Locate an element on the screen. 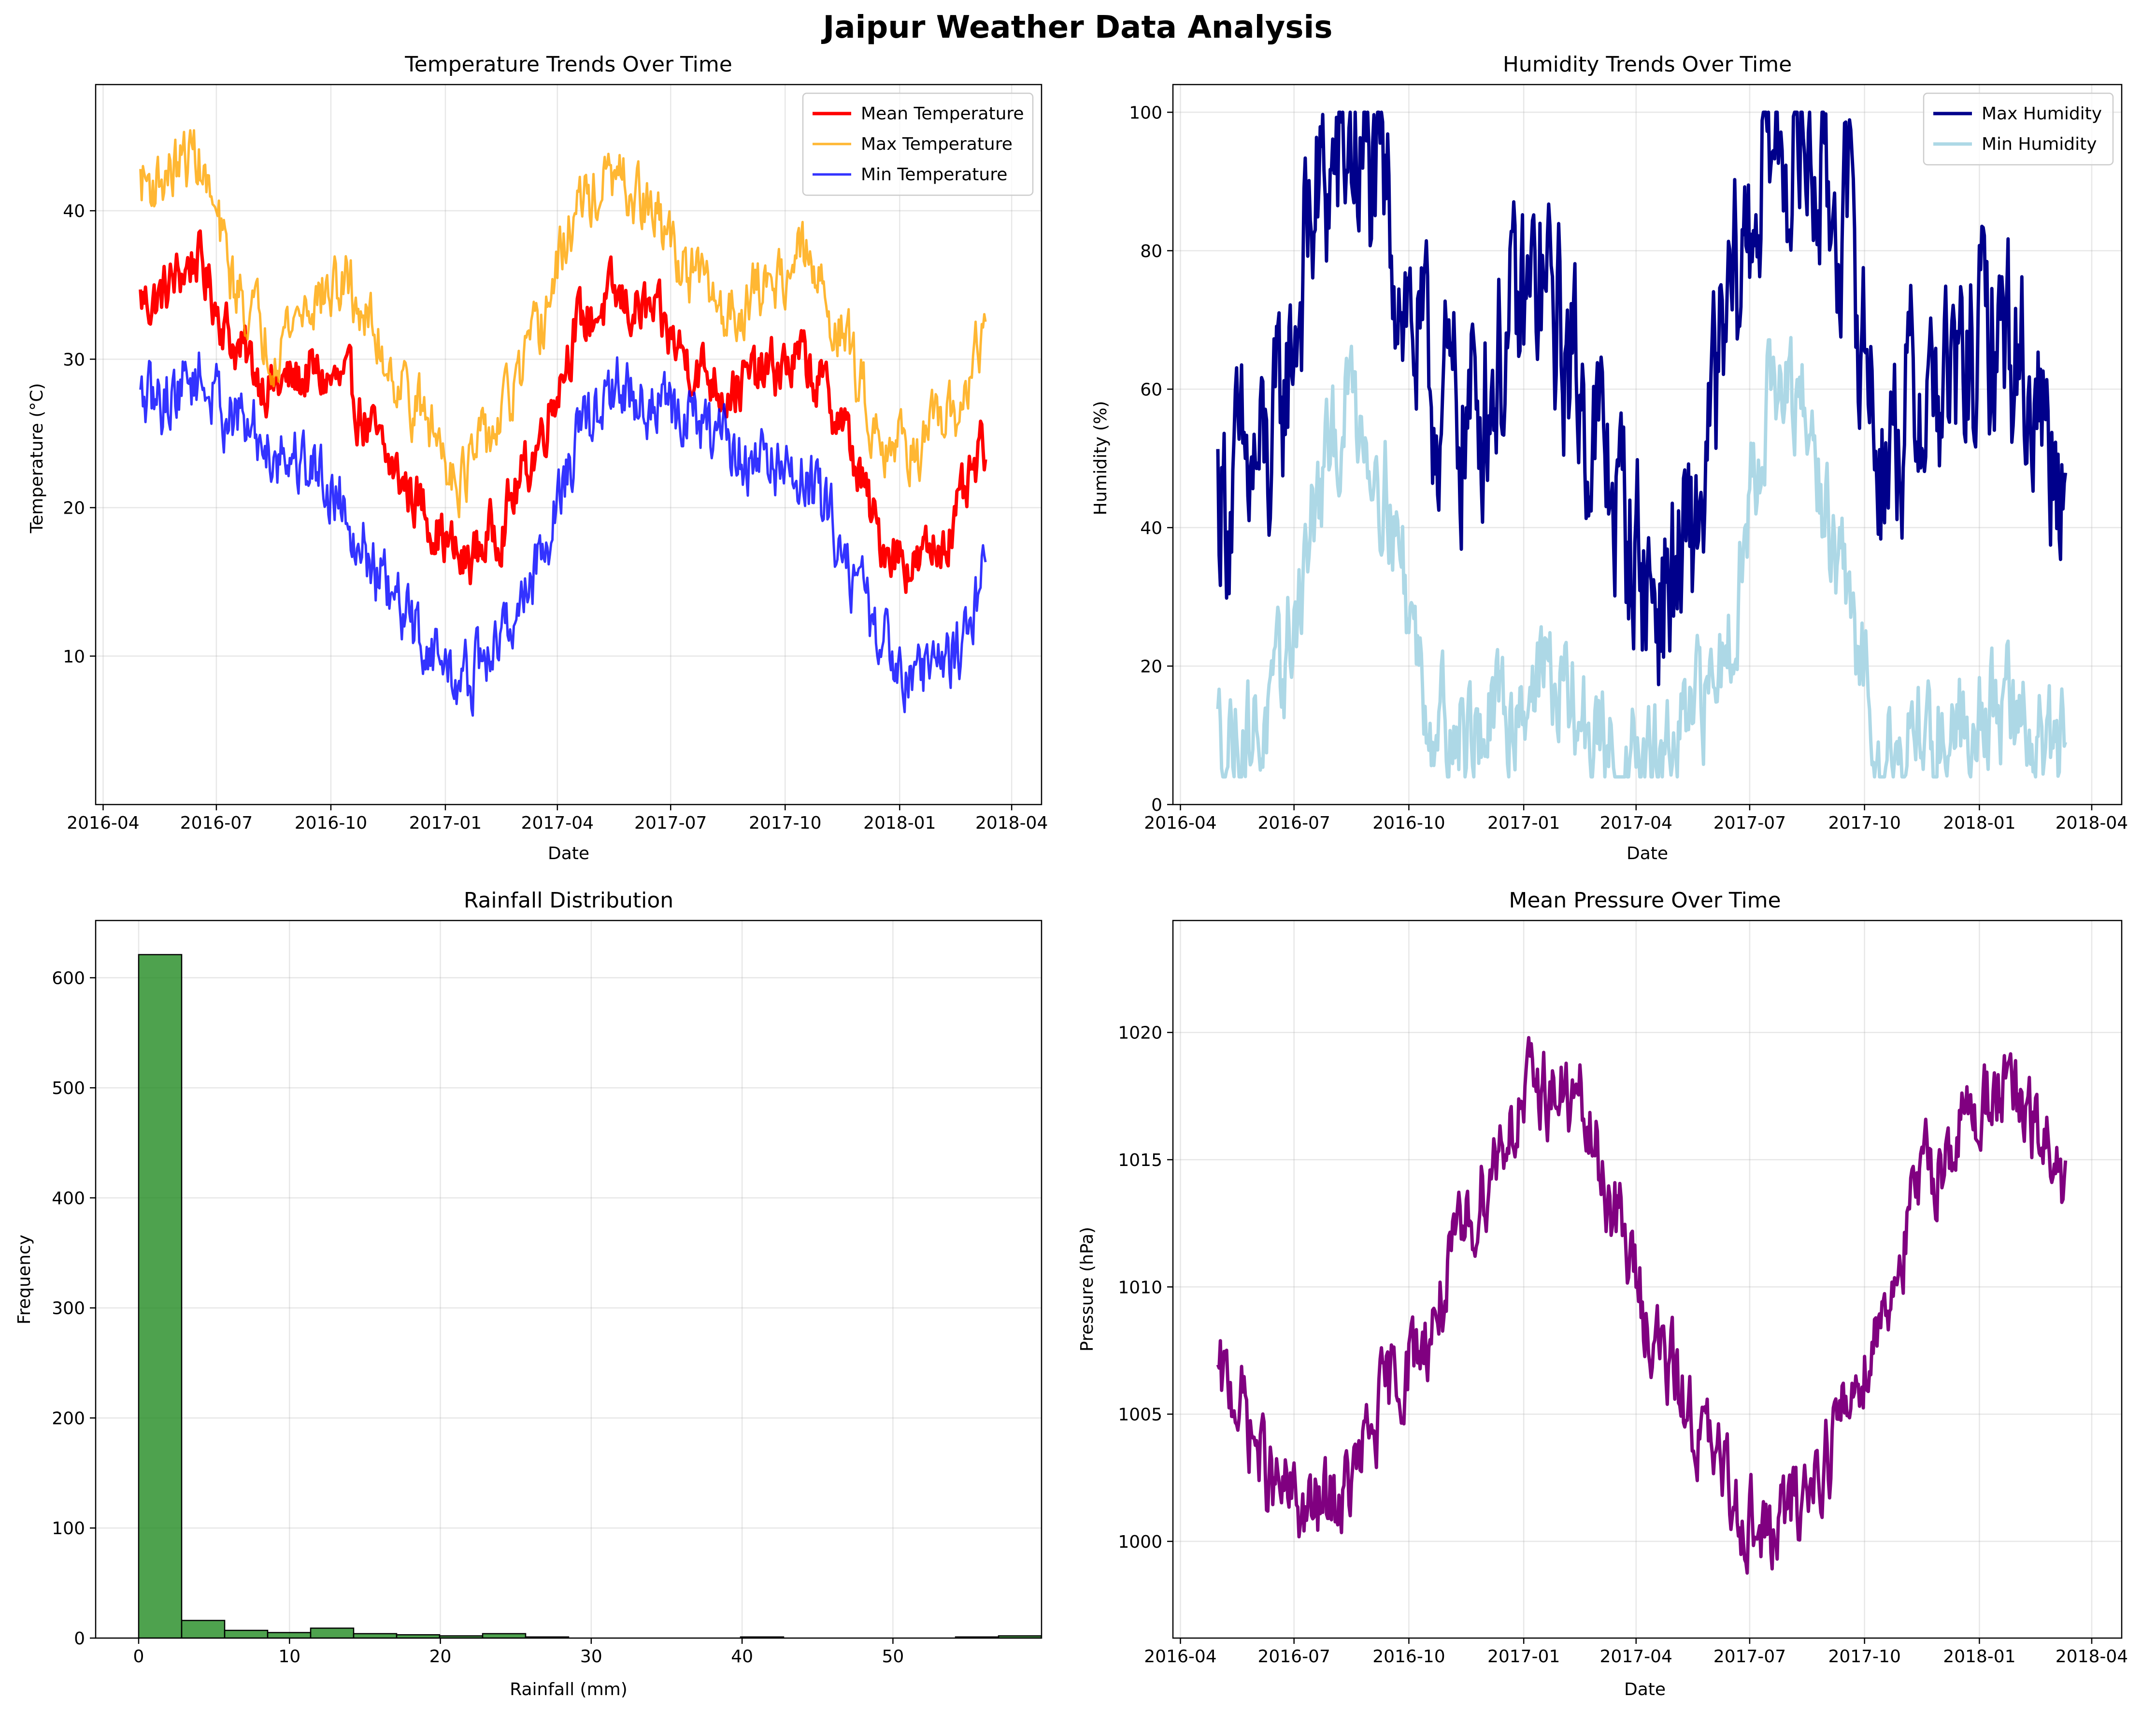  x-tick-label: 40 is located at coordinates (742, 1657).